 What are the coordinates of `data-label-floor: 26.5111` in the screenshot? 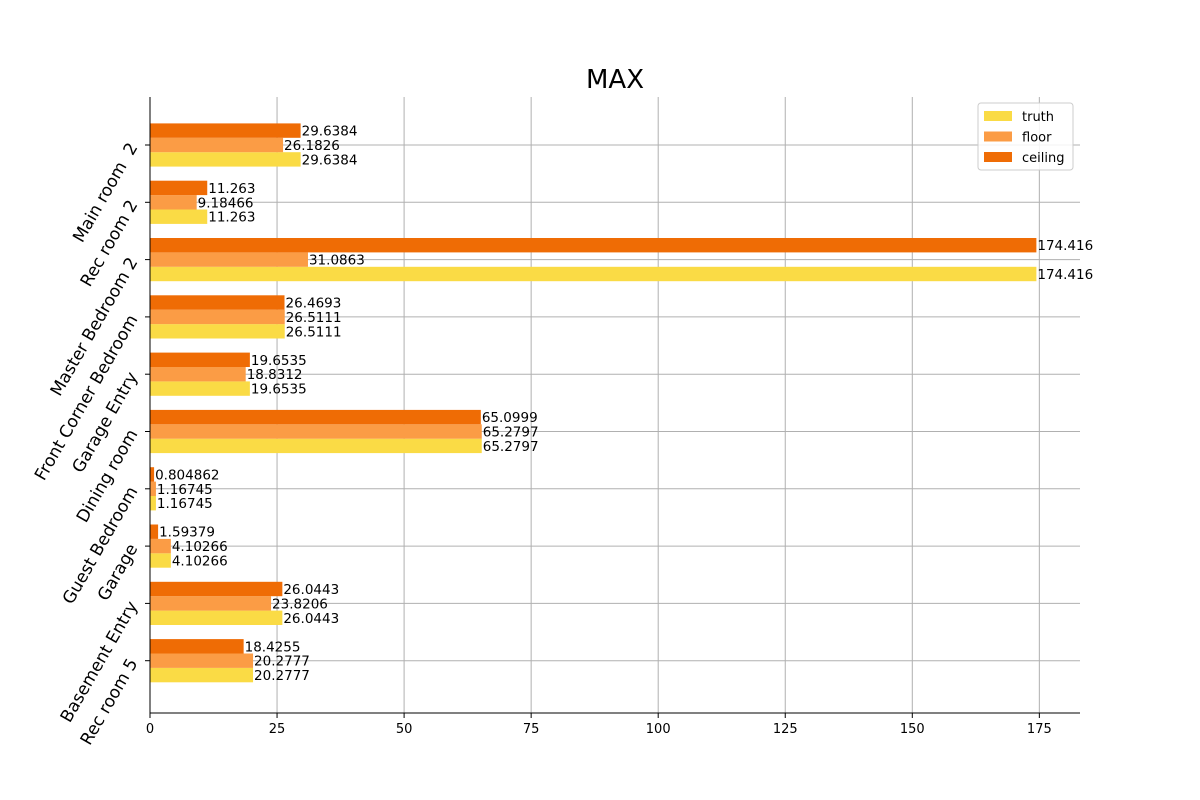 It's located at (314, 318).